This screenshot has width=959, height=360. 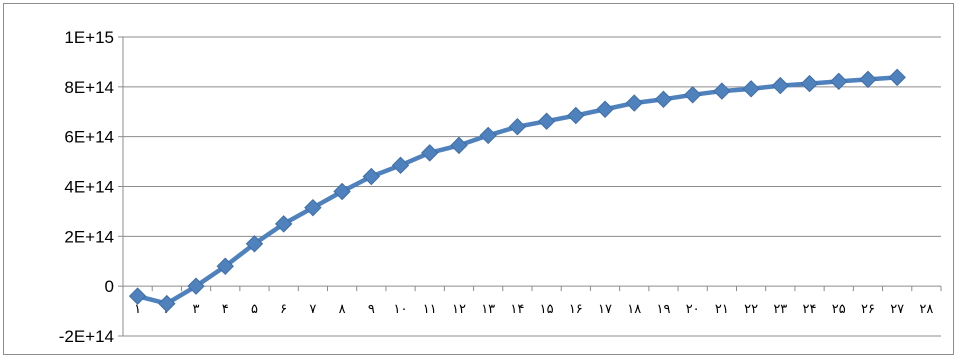 I want to click on x-tick-label: ۲۳, so click(x=780, y=309).